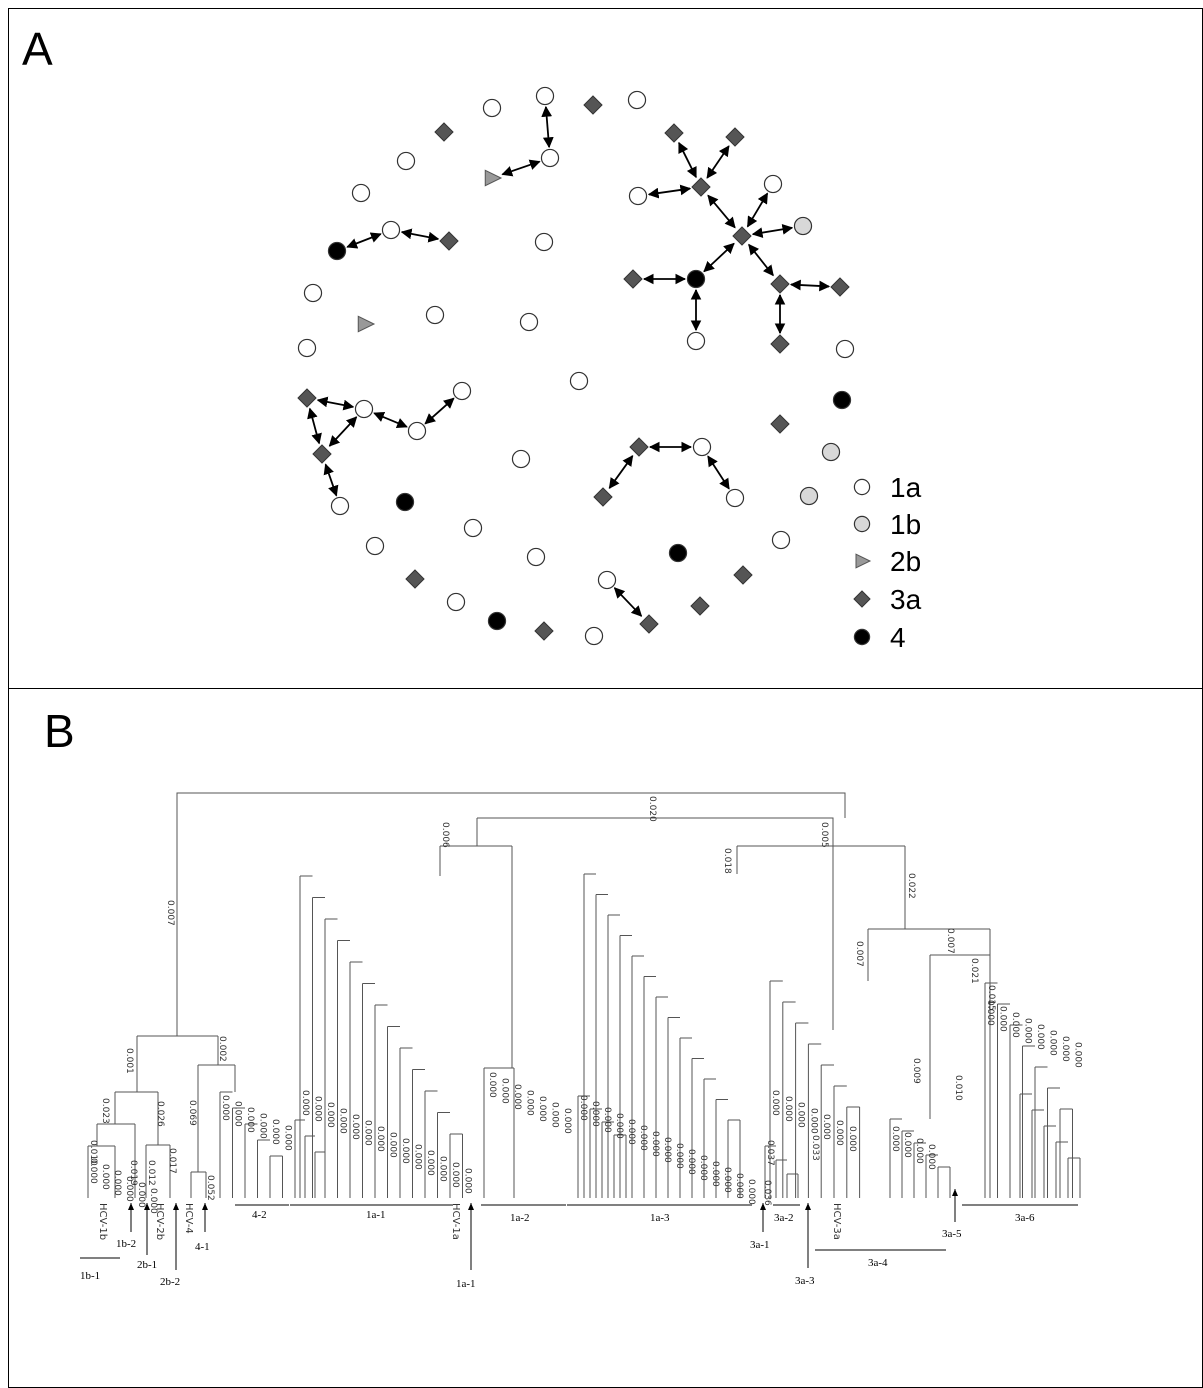 This screenshot has height=1388, width=1203. Describe the element at coordinates (376, 1215) in the screenshot. I see `clade-label: 1a-1` at that location.